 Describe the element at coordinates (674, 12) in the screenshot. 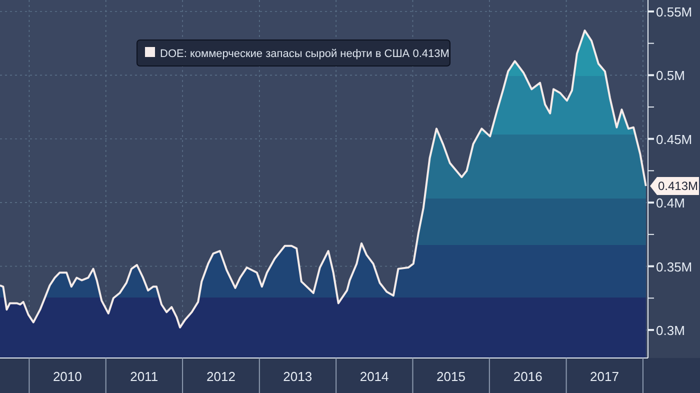

I see `y-tick-label: 0.55M` at that location.